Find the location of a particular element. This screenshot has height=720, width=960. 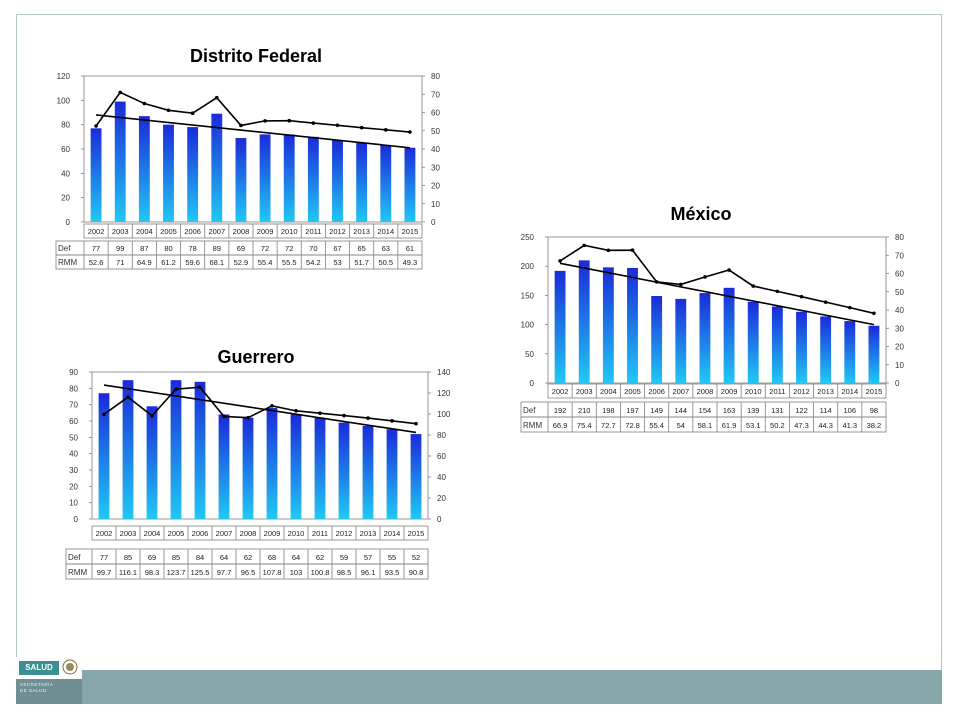

table-cell: 90.8 is located at coordinates (416, 572).